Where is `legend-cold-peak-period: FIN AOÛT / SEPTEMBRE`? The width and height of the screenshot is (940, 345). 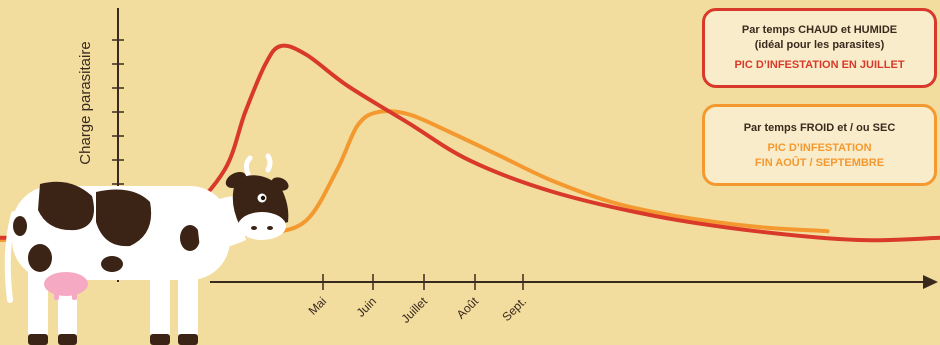
legend-cold-peak-period: FIN AOÛT / SEPTEMBRE is located at coordinates (819, 163).